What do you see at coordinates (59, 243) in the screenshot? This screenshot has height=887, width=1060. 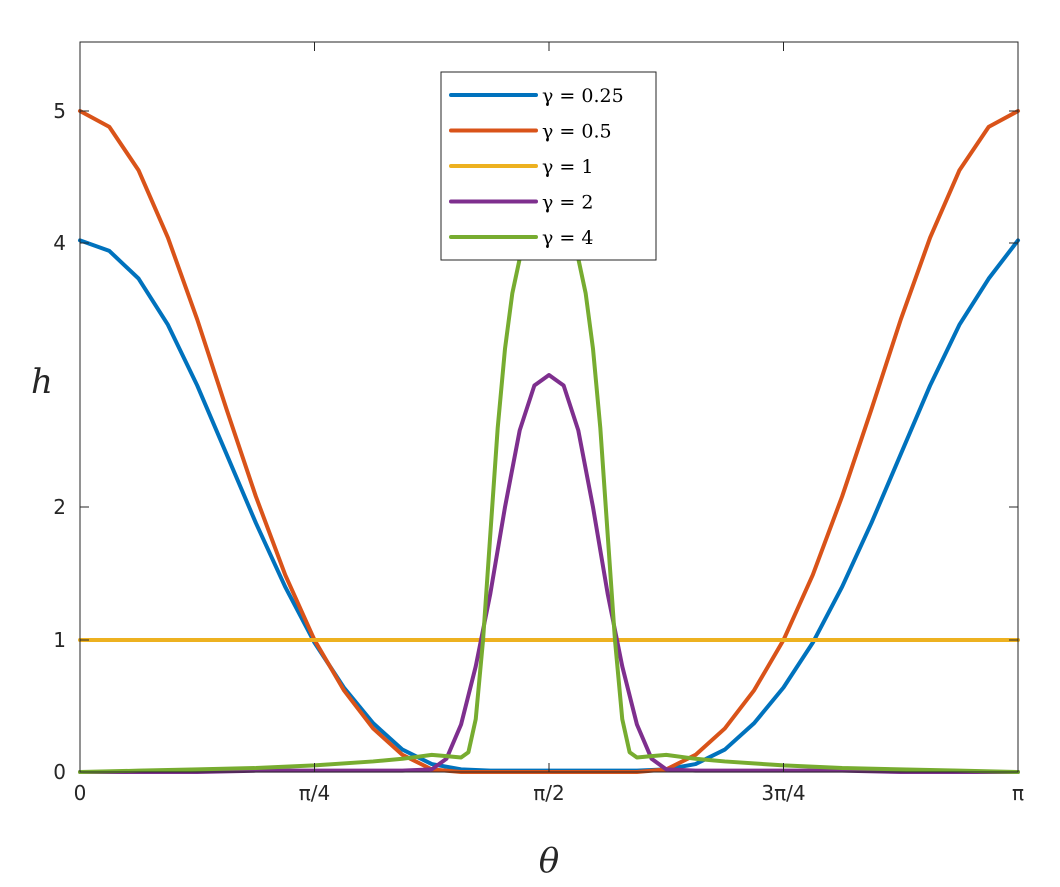 I see `y-tick-label: 4` at bounding box center [59, 243].